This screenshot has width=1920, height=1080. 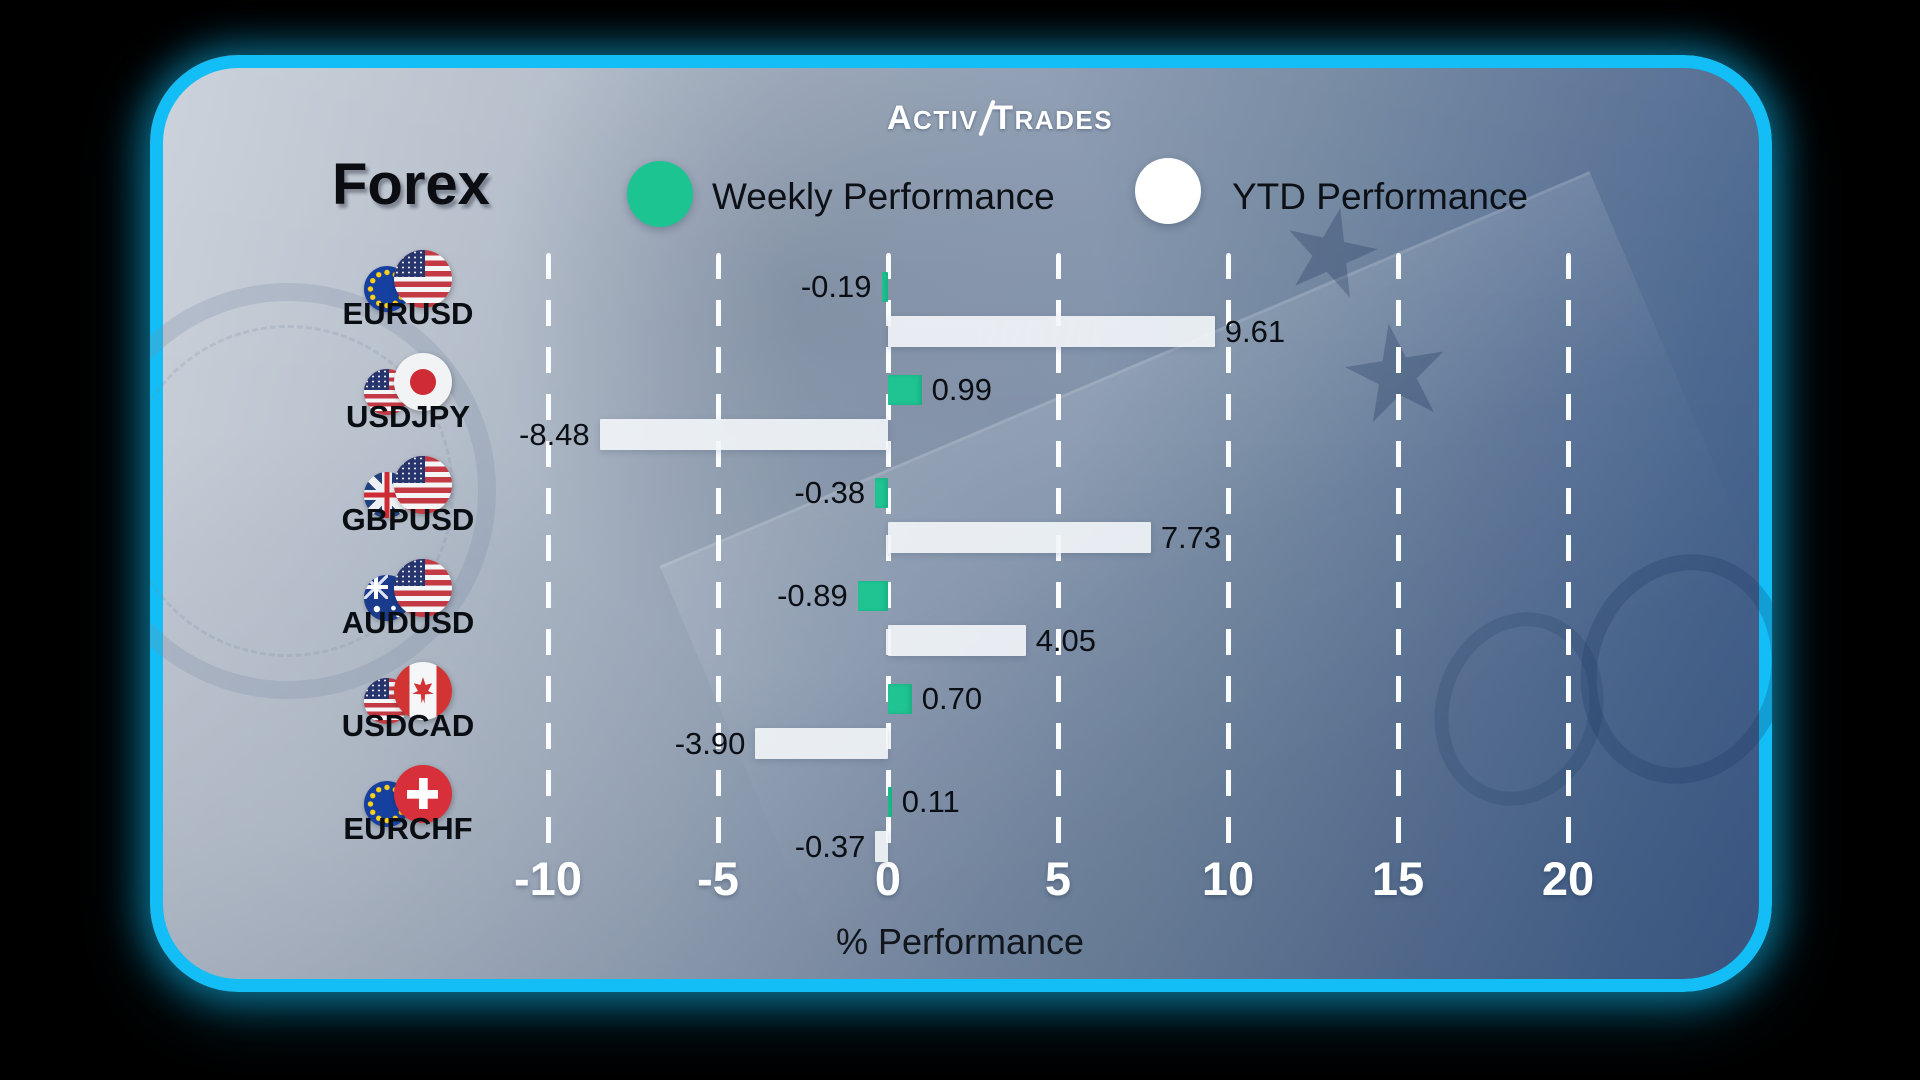 What do you see at coordinates (884, 287) in the screenshot?
I see `weekly-bar-eurusd` at bounding box center [884, 287].